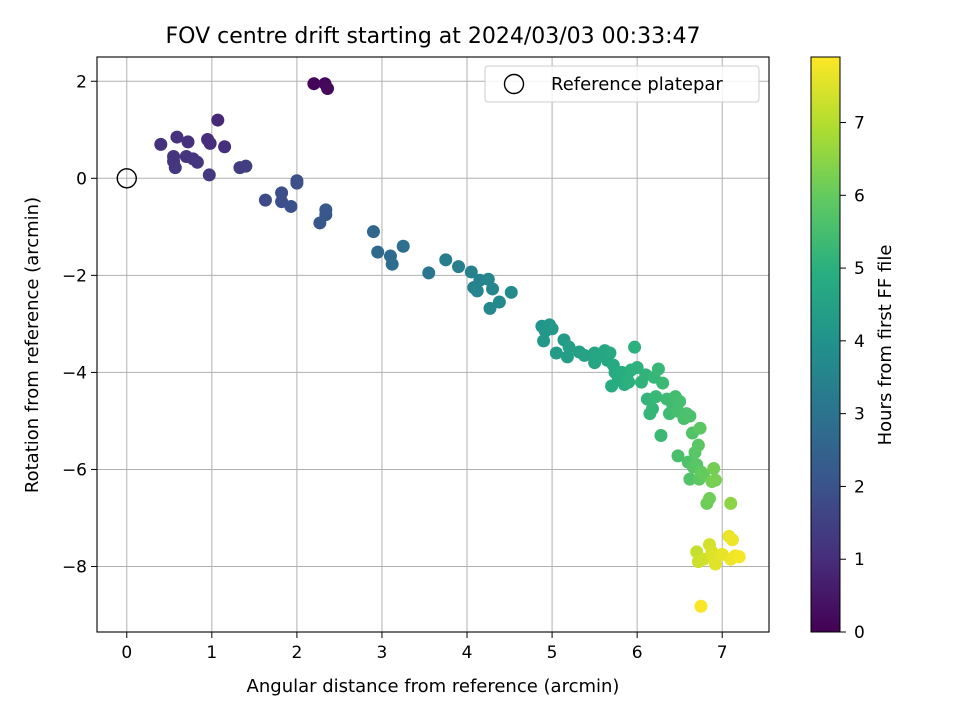  I want to click on x-tick-label: 2, so click(296, 653).